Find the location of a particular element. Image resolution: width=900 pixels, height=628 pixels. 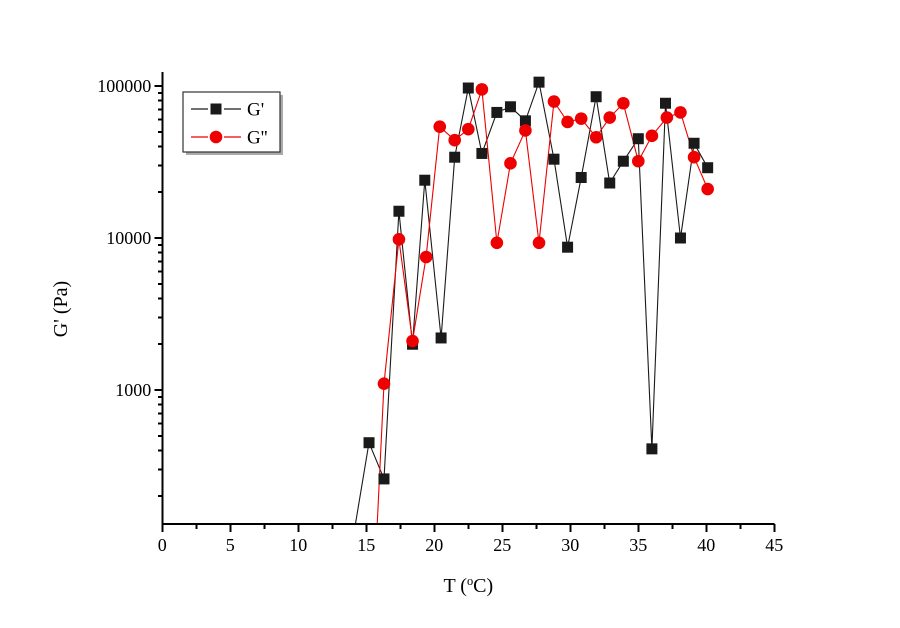

x-axis-ticks is located at coordinates (468, 528).